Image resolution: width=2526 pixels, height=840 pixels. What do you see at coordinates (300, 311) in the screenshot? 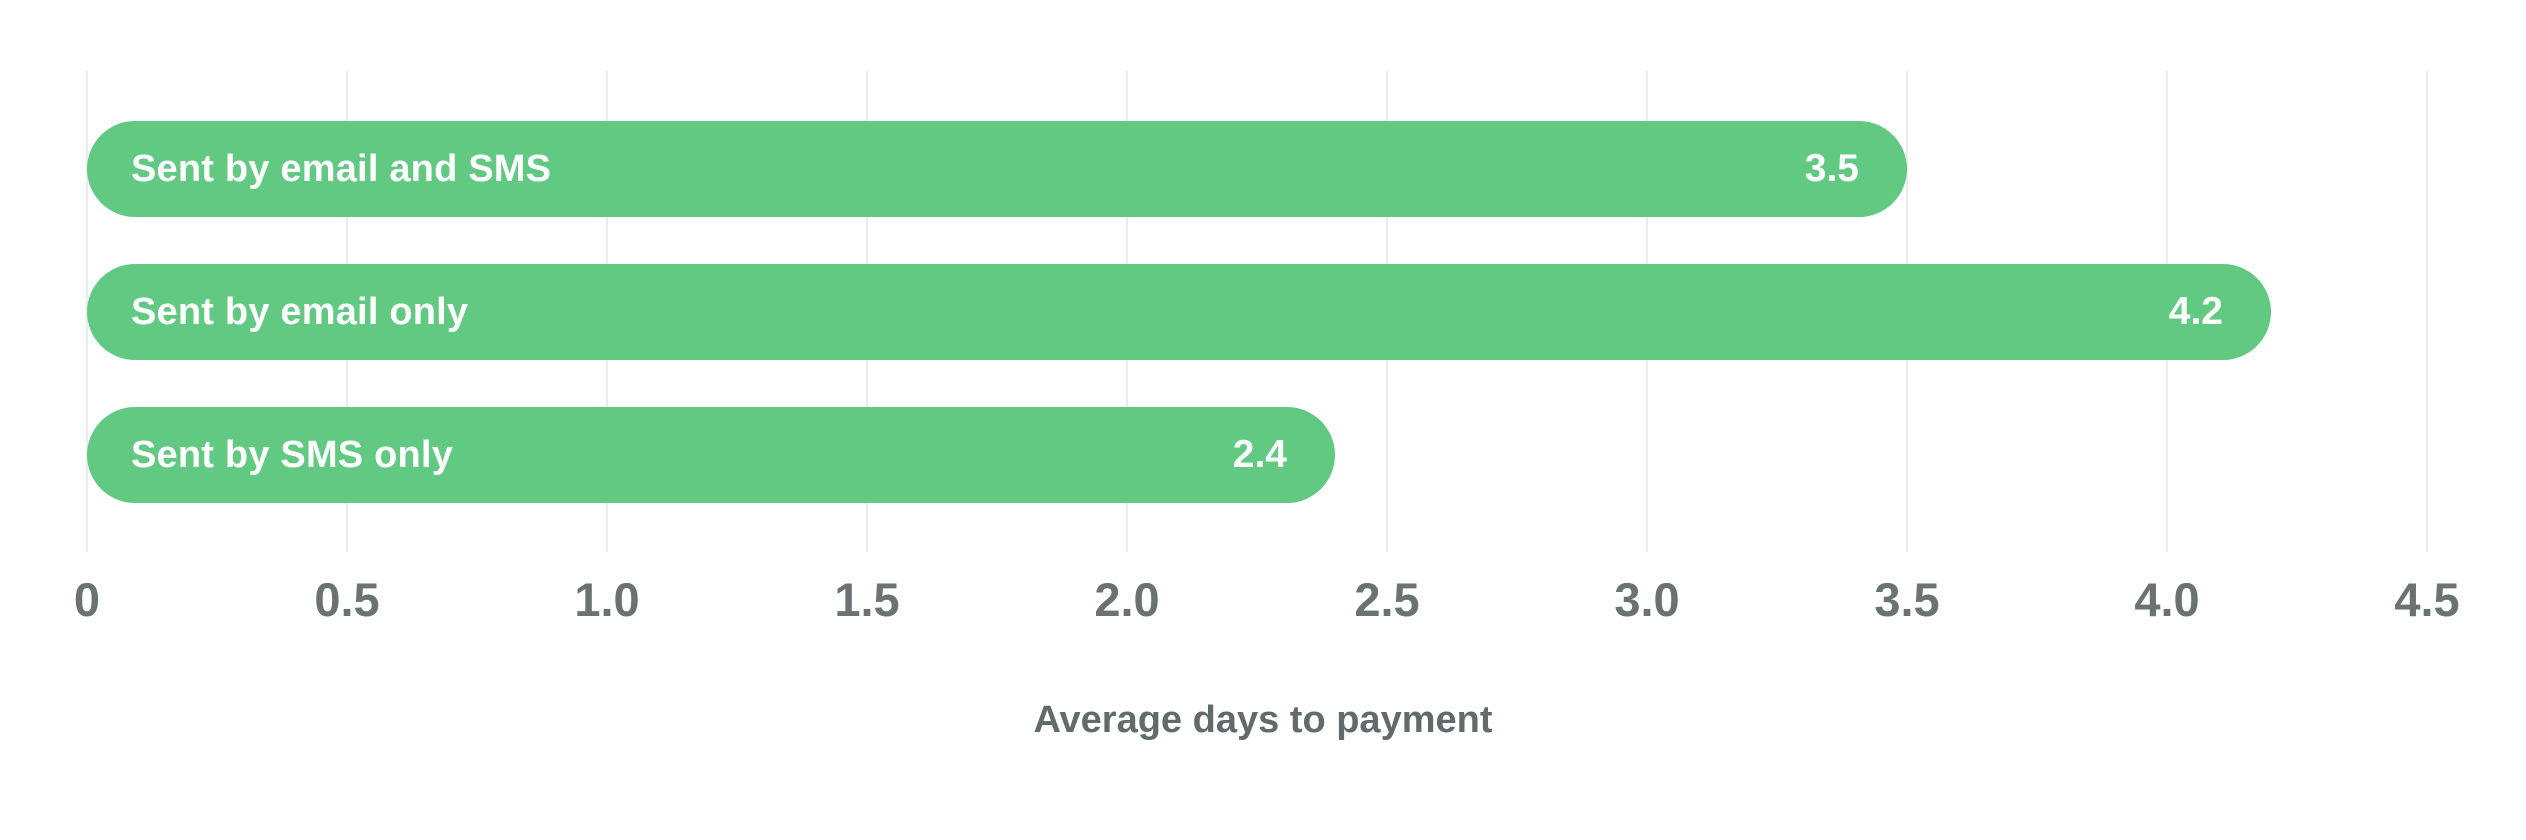
I see `bar-category-label: Sent by email only` at bounding box center [300, 311].